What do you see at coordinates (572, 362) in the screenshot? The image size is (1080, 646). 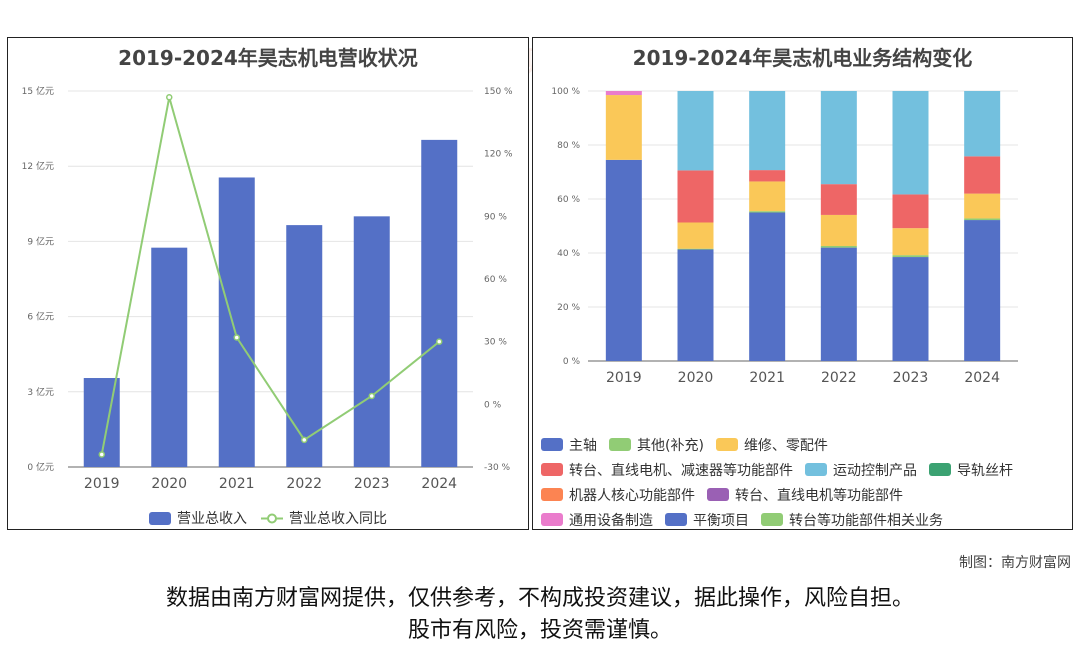 I see `y-tick-label: 0 %` at bounding box center [572, 362].